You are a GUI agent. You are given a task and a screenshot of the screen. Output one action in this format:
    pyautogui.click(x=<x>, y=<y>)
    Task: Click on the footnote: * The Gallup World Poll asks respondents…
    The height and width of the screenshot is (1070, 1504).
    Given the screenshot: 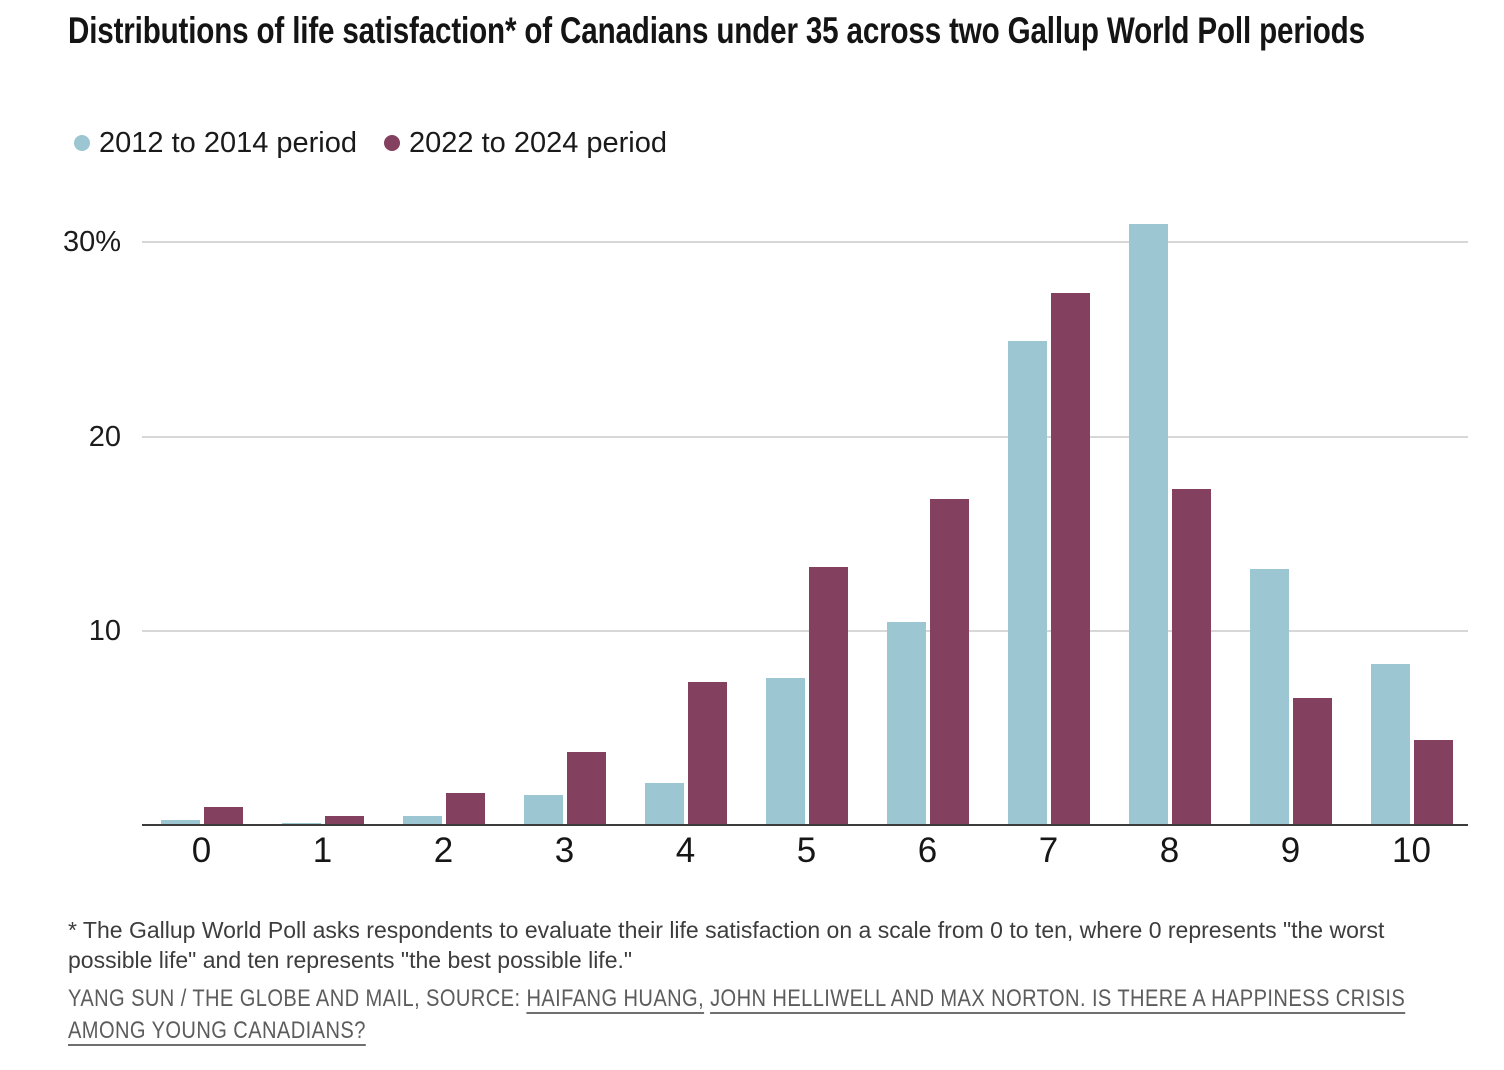 What is the action you would take?
    pyautogui.click(x=768, y=945)
    